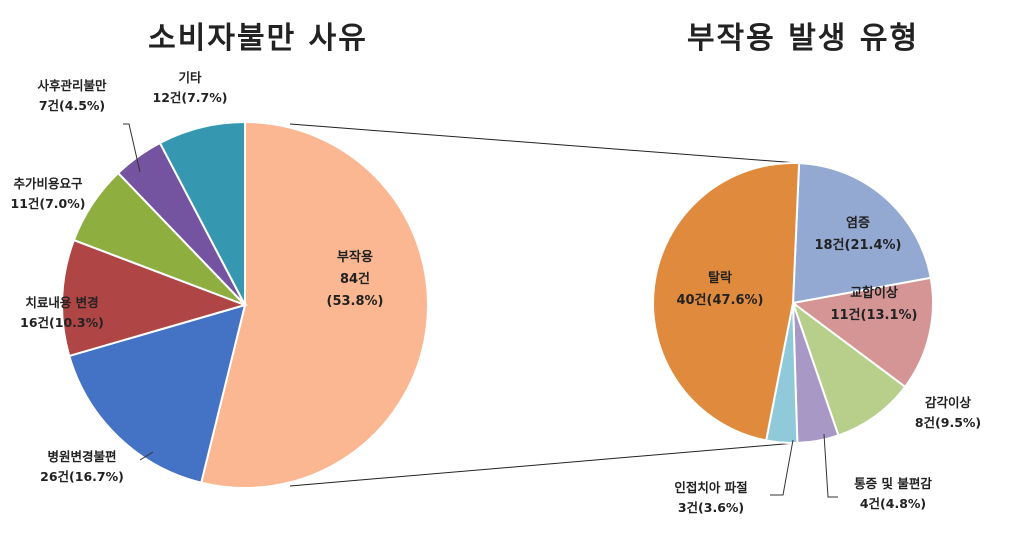 The height and width of the screenshot is (543, 1012). I want to click on slice-label-기타: 기타, so click(190, 77).